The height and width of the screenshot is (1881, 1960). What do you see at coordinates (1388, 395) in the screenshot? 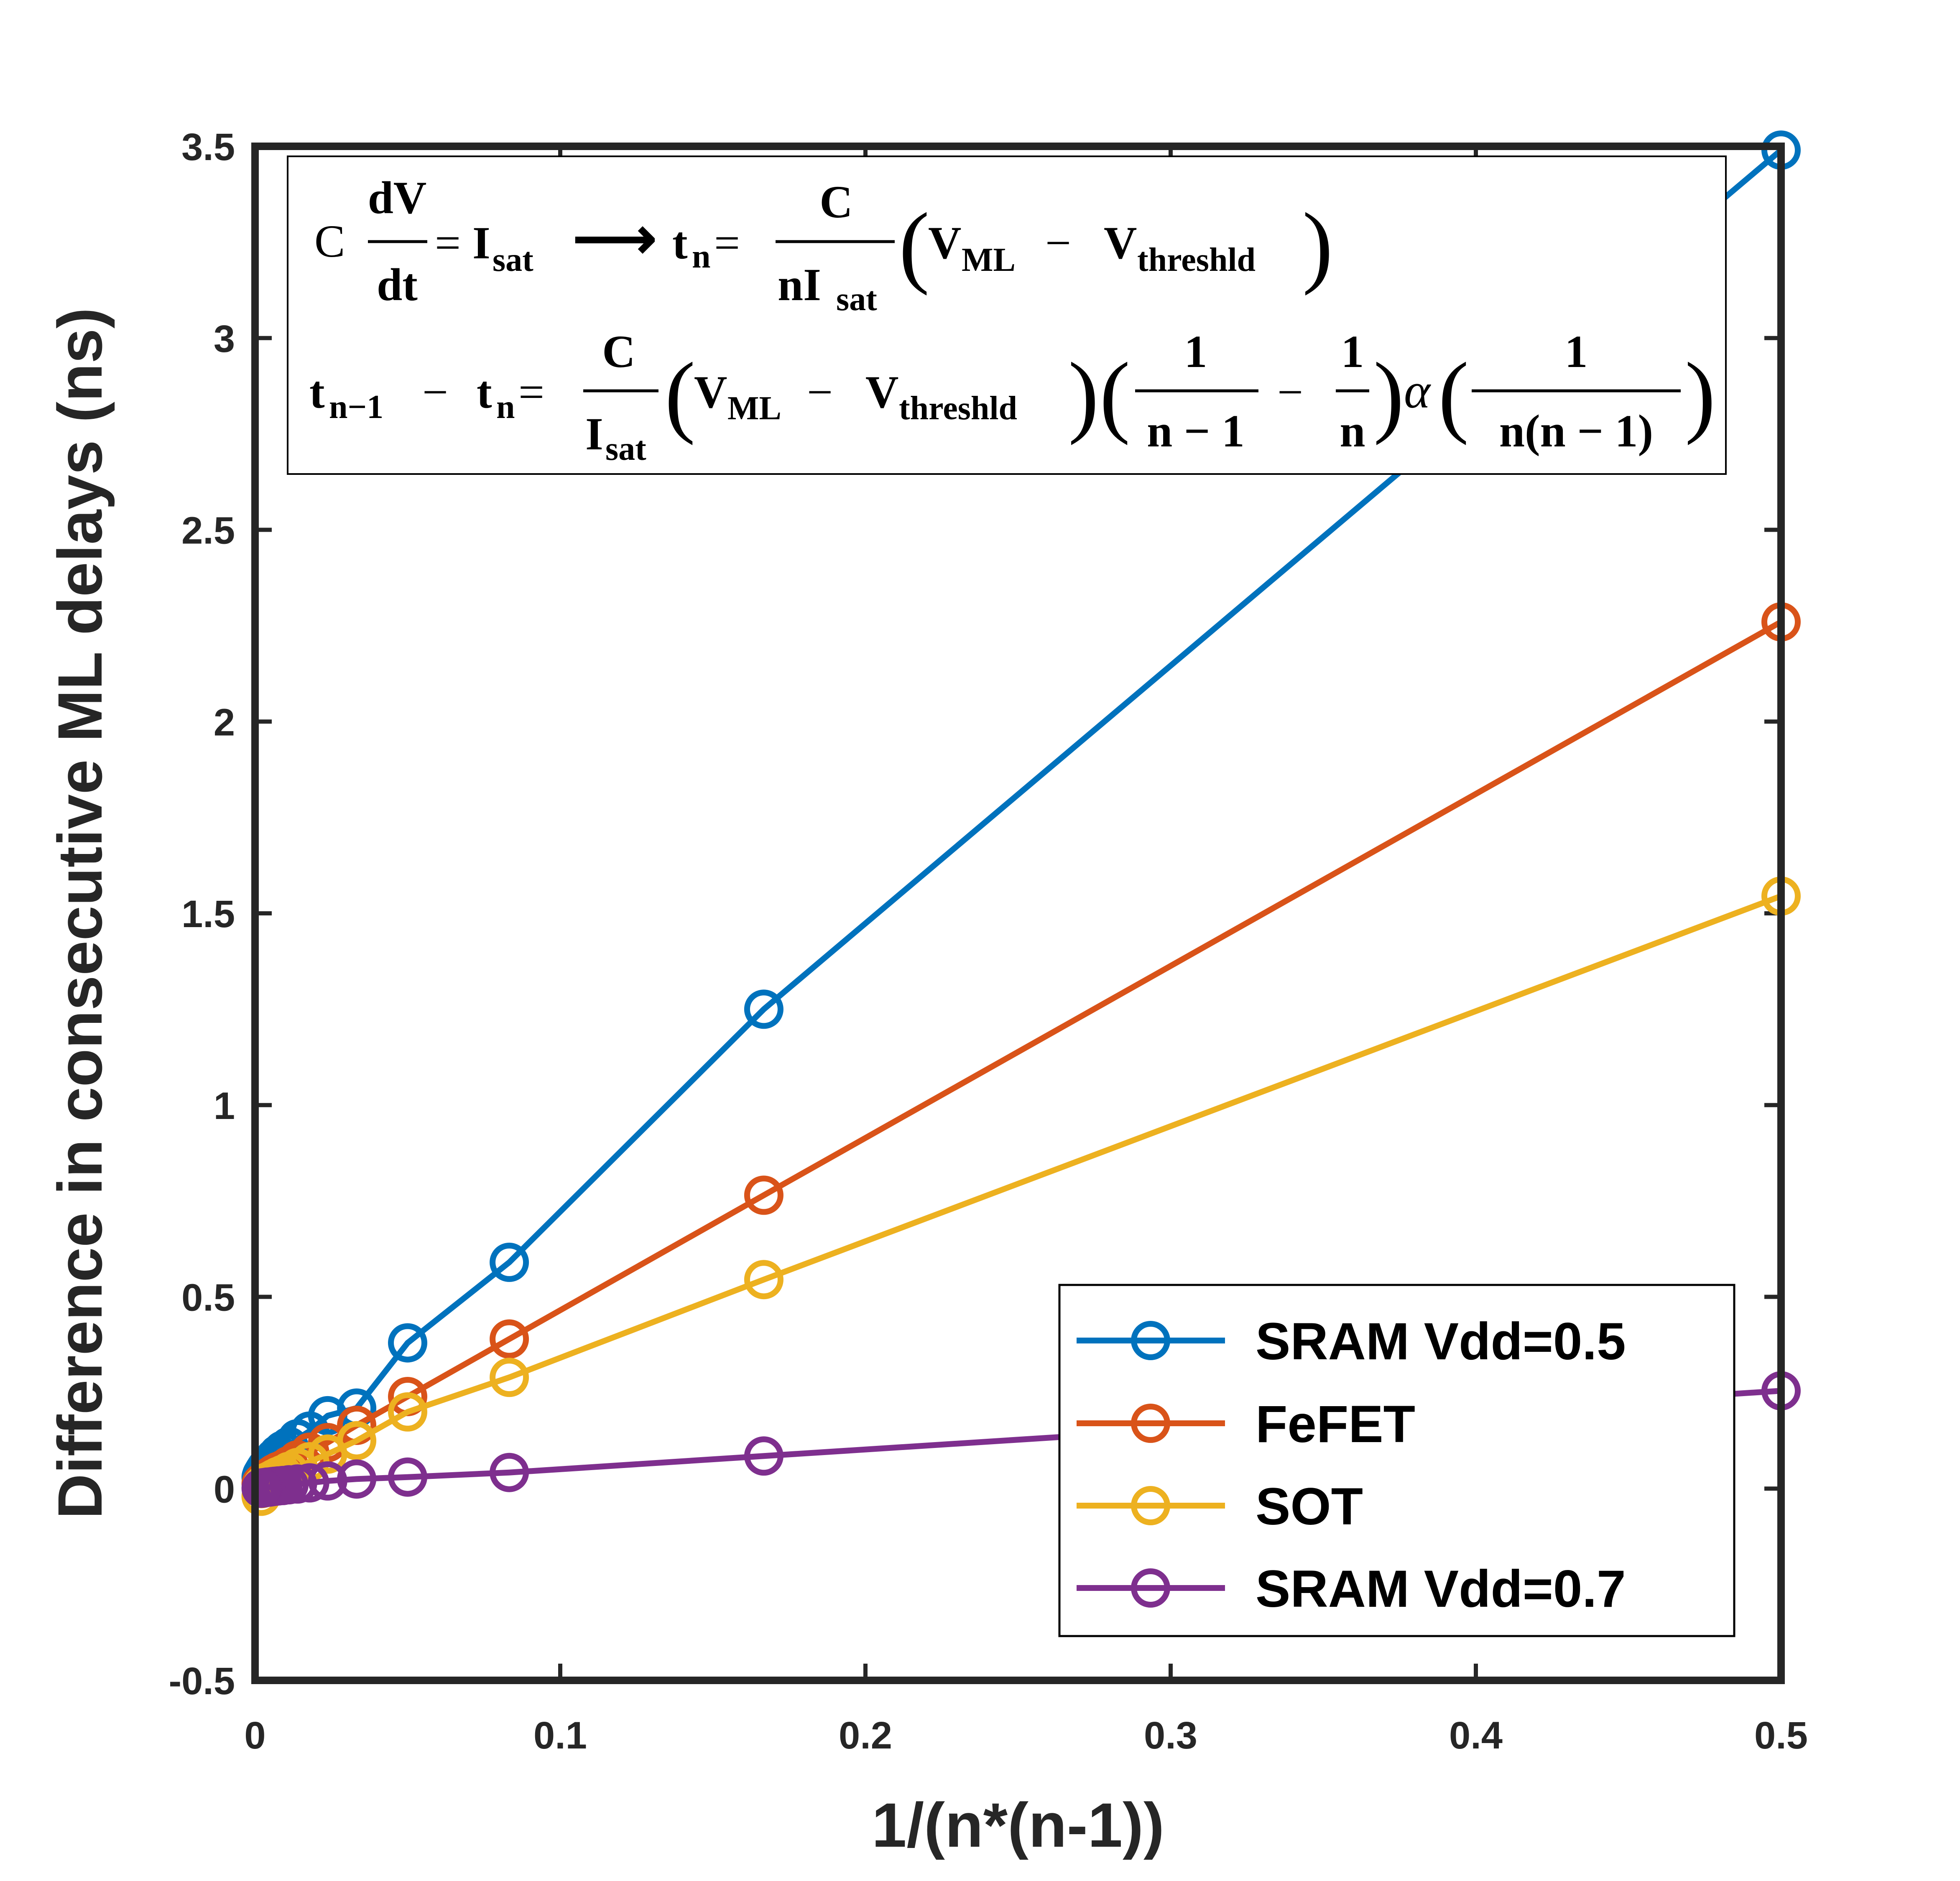
I see `eq2-rparen-2: )` at bounding box center [1388, 395].